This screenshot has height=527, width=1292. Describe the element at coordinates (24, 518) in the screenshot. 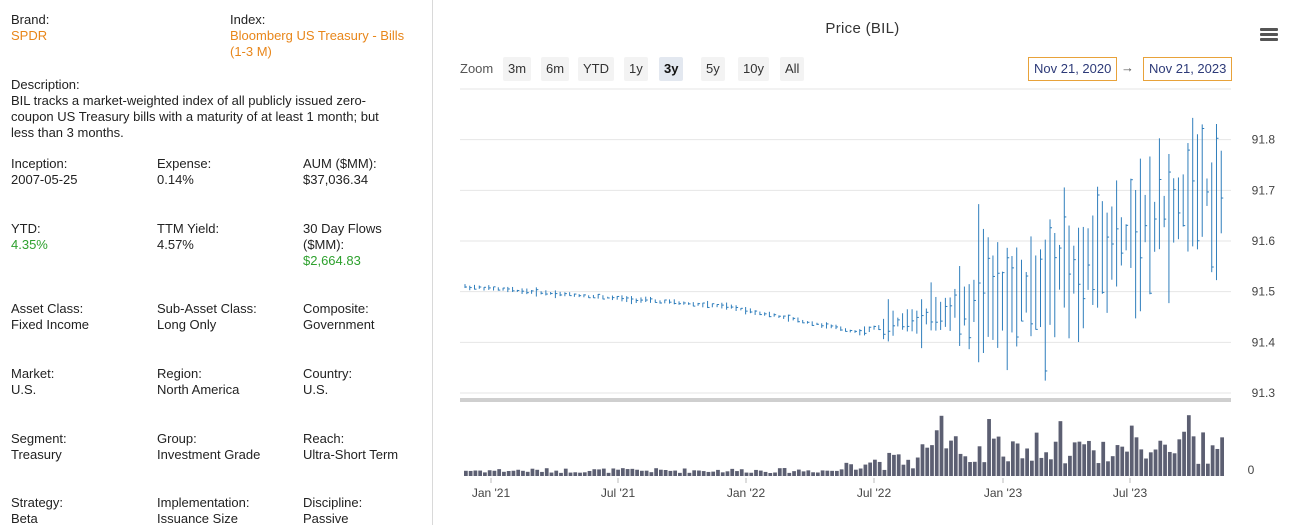

I see `strategy-value: Beta` at that location.